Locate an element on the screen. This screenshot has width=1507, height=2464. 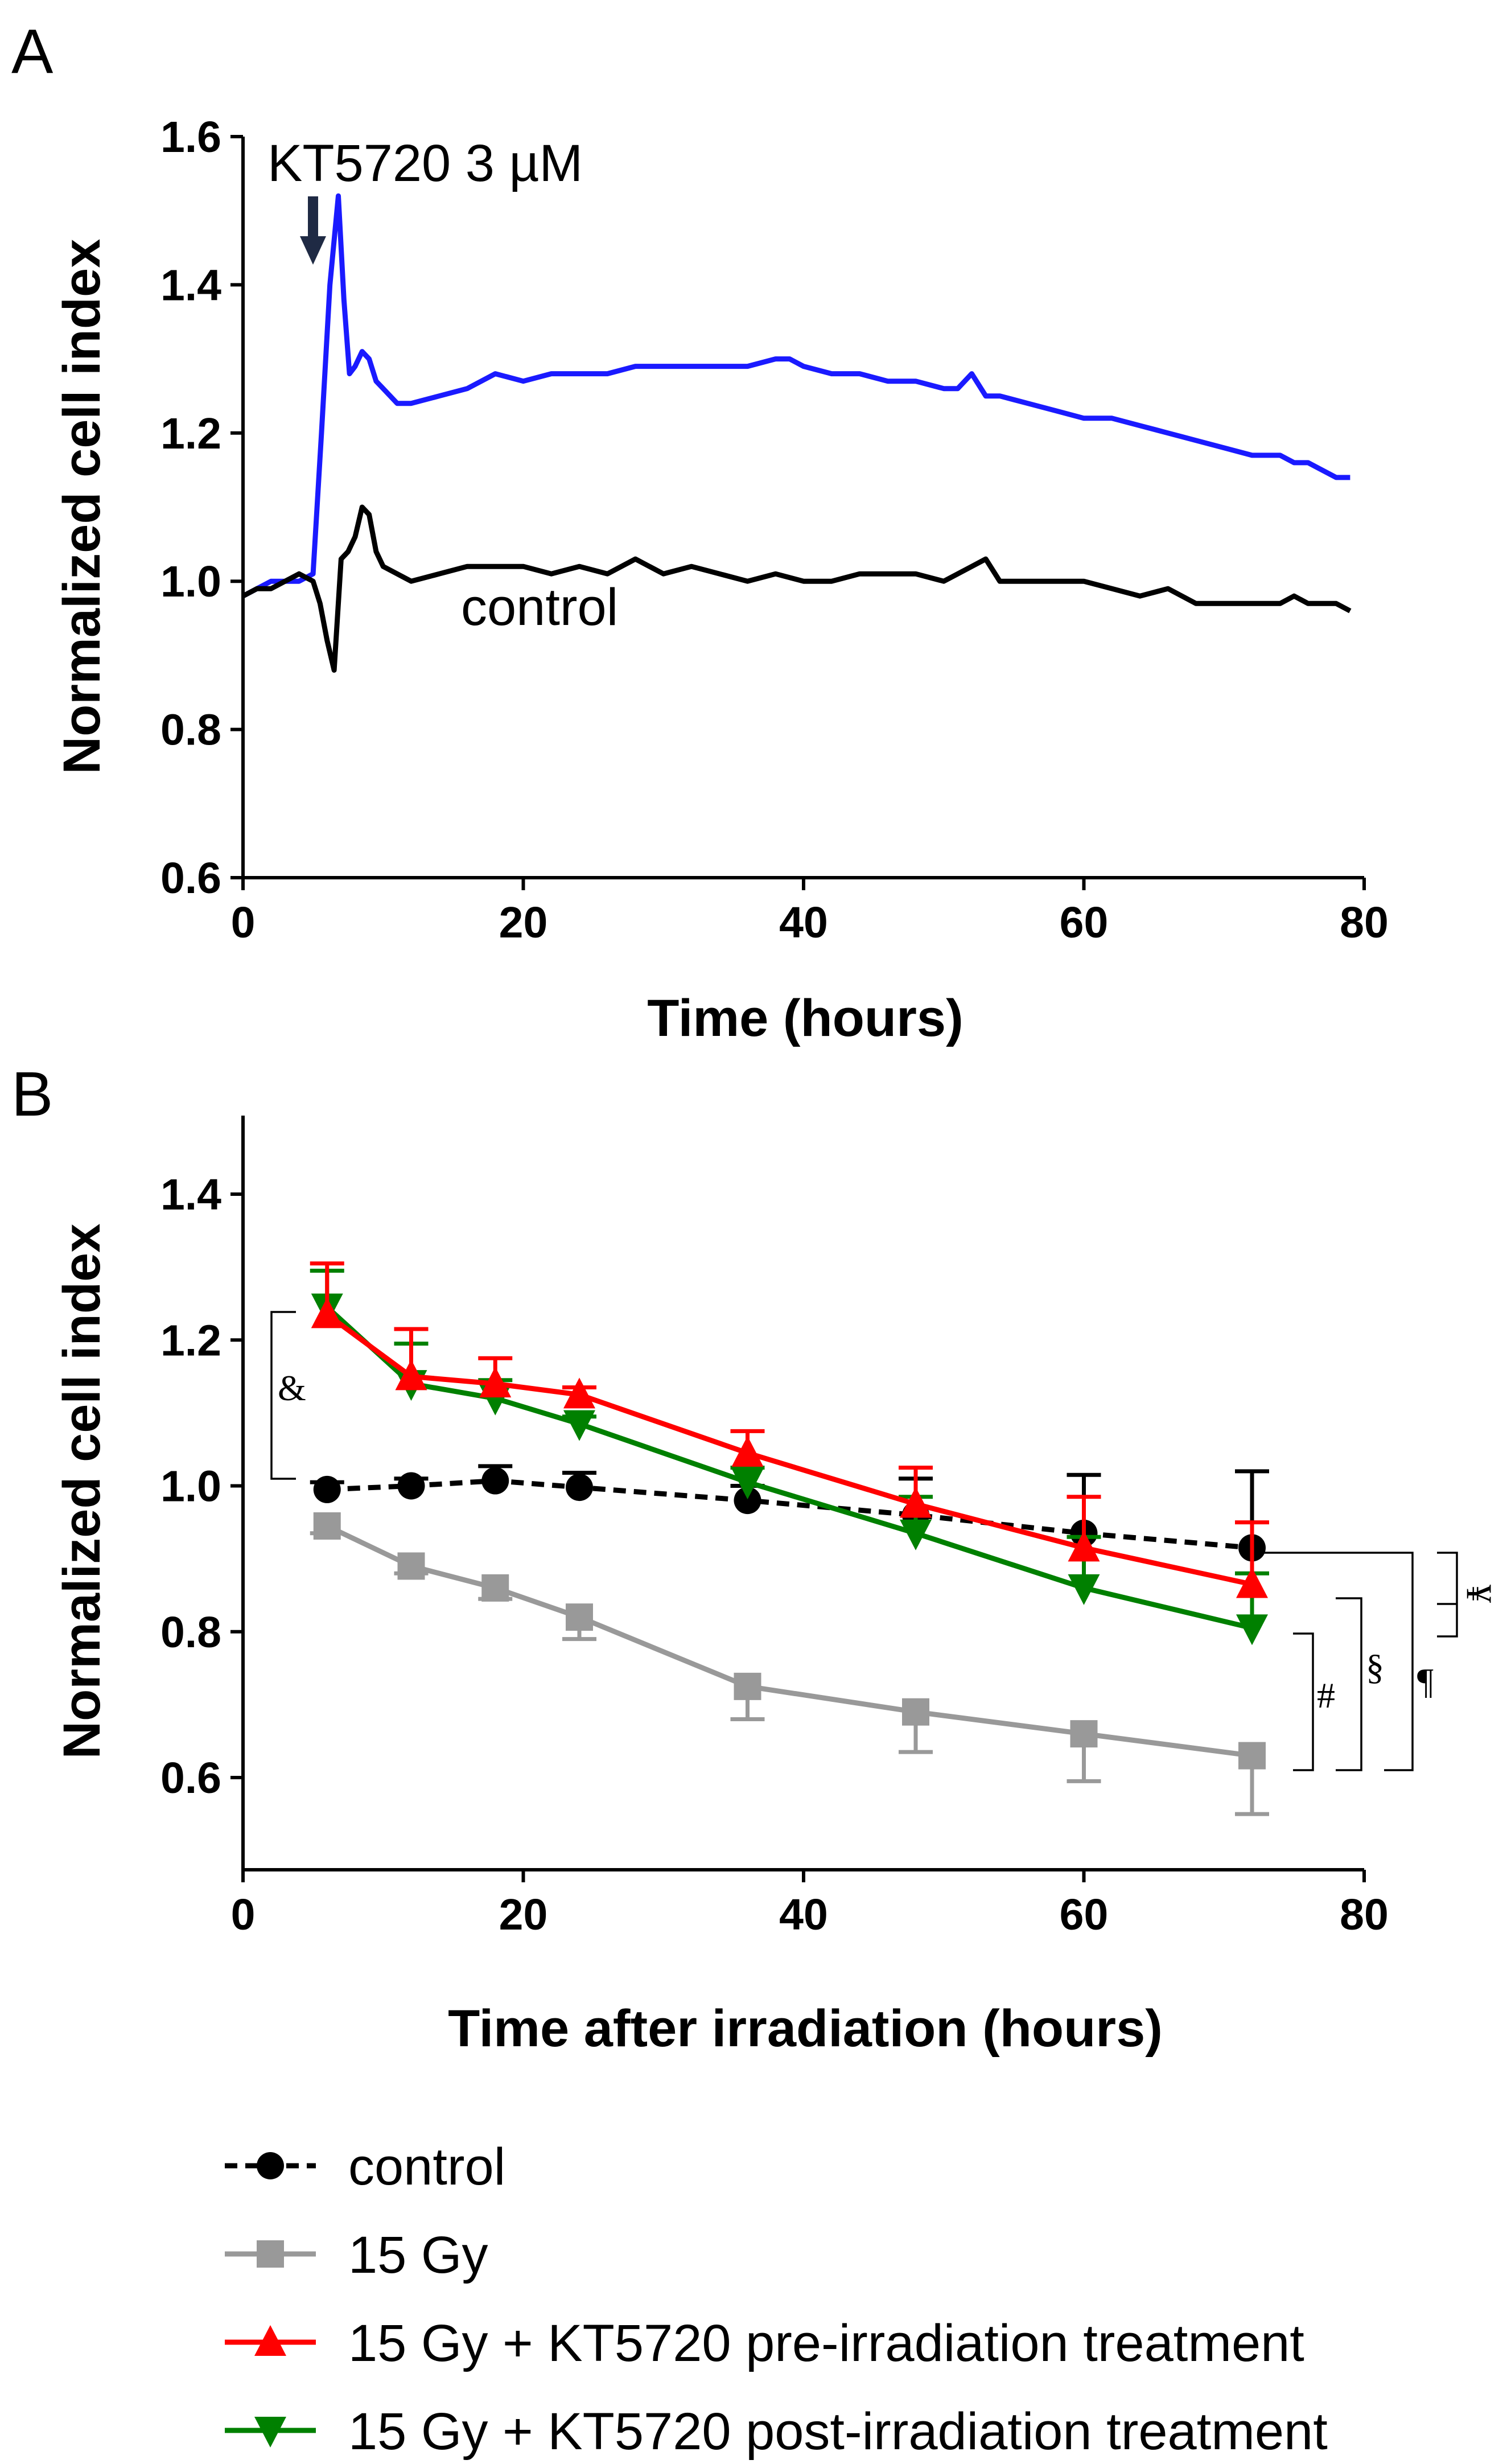
panel-a-x-tick-label: 60 is located at coordinates (1084, 922).